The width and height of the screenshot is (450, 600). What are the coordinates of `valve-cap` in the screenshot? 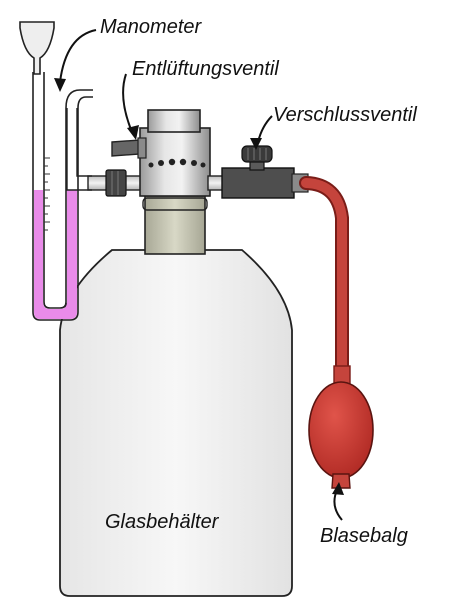 It's located at (174, 121).